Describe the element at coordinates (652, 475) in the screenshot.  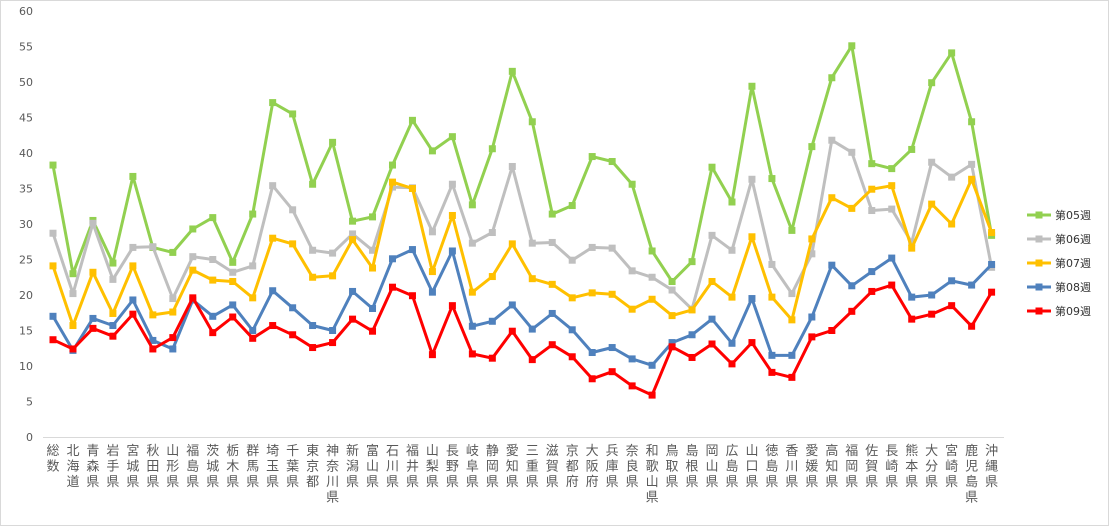
I see `x-tick-label: 和歌山県` at that location.